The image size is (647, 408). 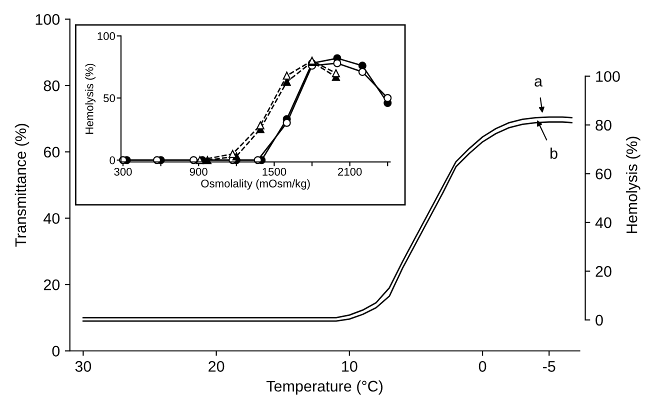 I want to click on x-tick-label: 0, so click(x=482, y=366).